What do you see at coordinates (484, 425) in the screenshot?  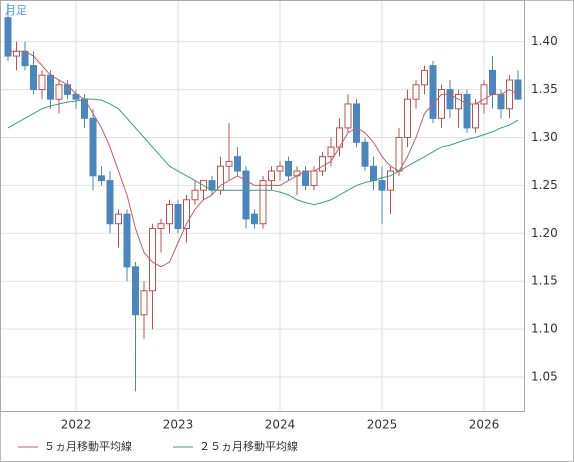 I see `x-tick-label: 2026` at bounding box center [484, 425].